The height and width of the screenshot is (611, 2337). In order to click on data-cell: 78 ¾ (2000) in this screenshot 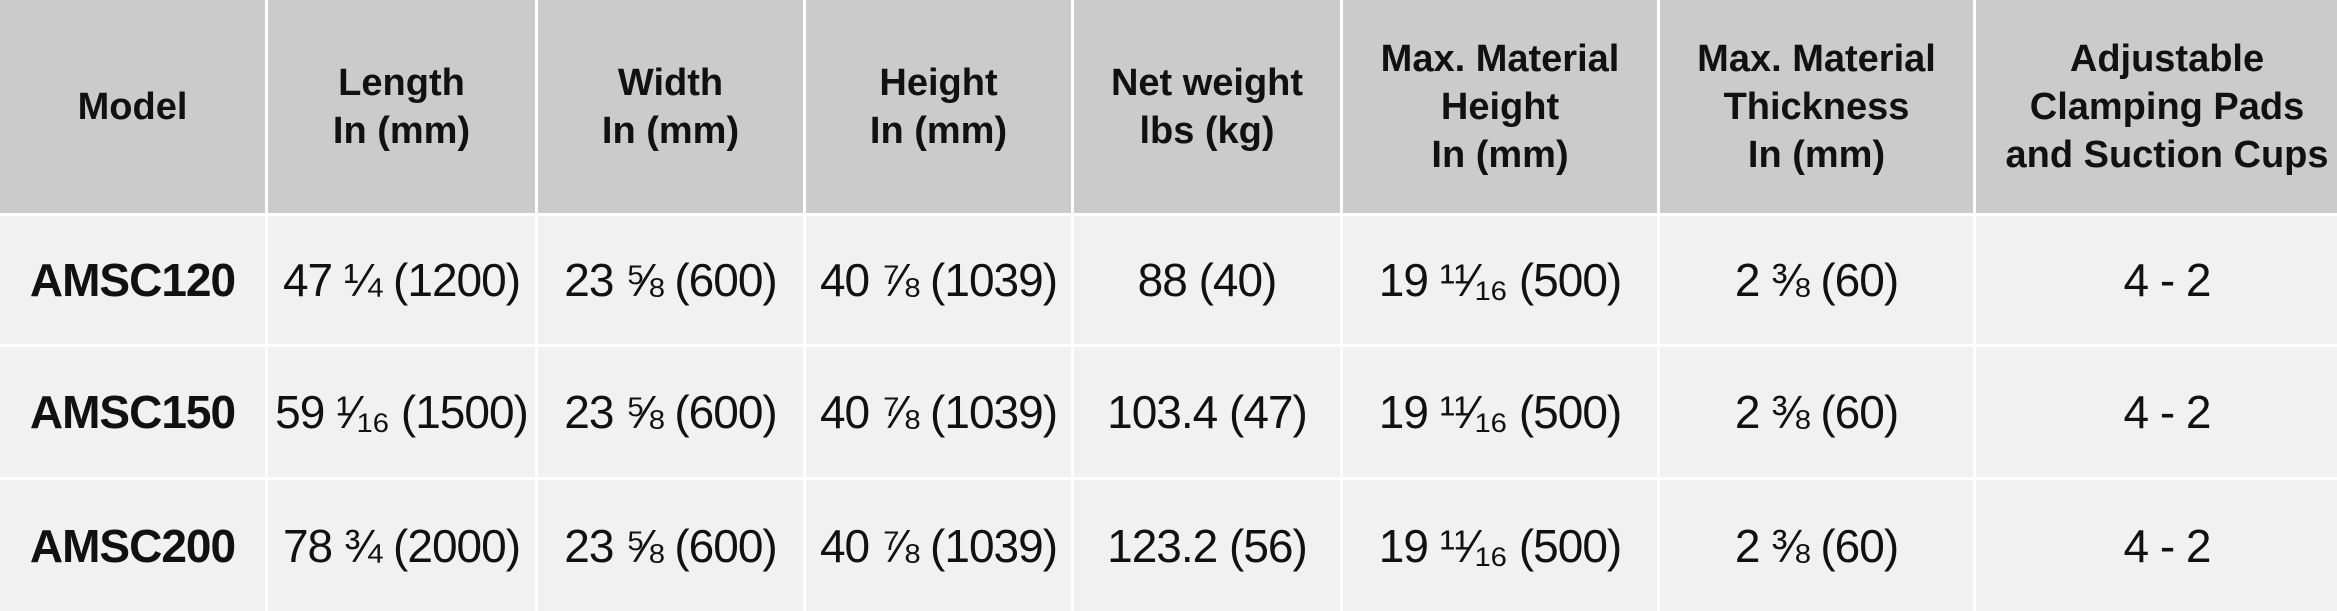, I will do `click(401, 545)`.